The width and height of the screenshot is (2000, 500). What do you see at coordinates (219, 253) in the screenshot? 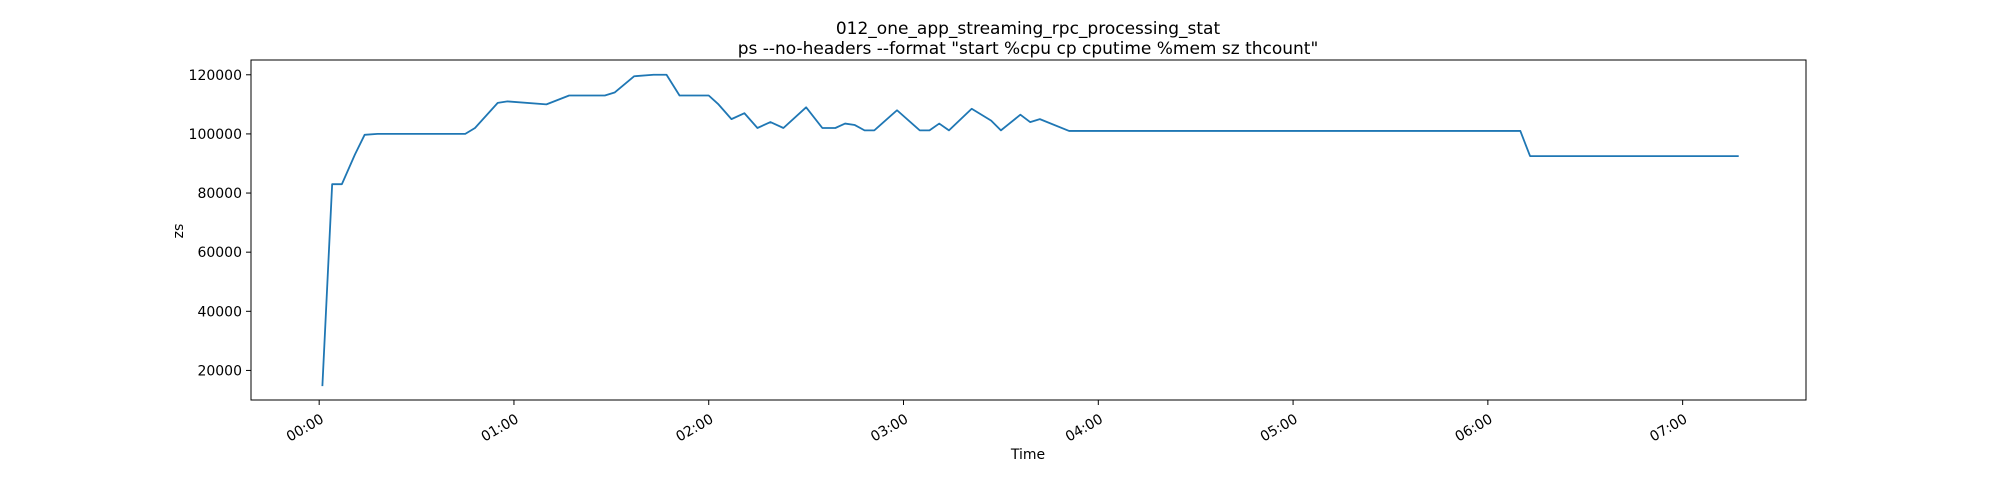
I see `y-tick-label: 60000` at bounding box center [219, 253].